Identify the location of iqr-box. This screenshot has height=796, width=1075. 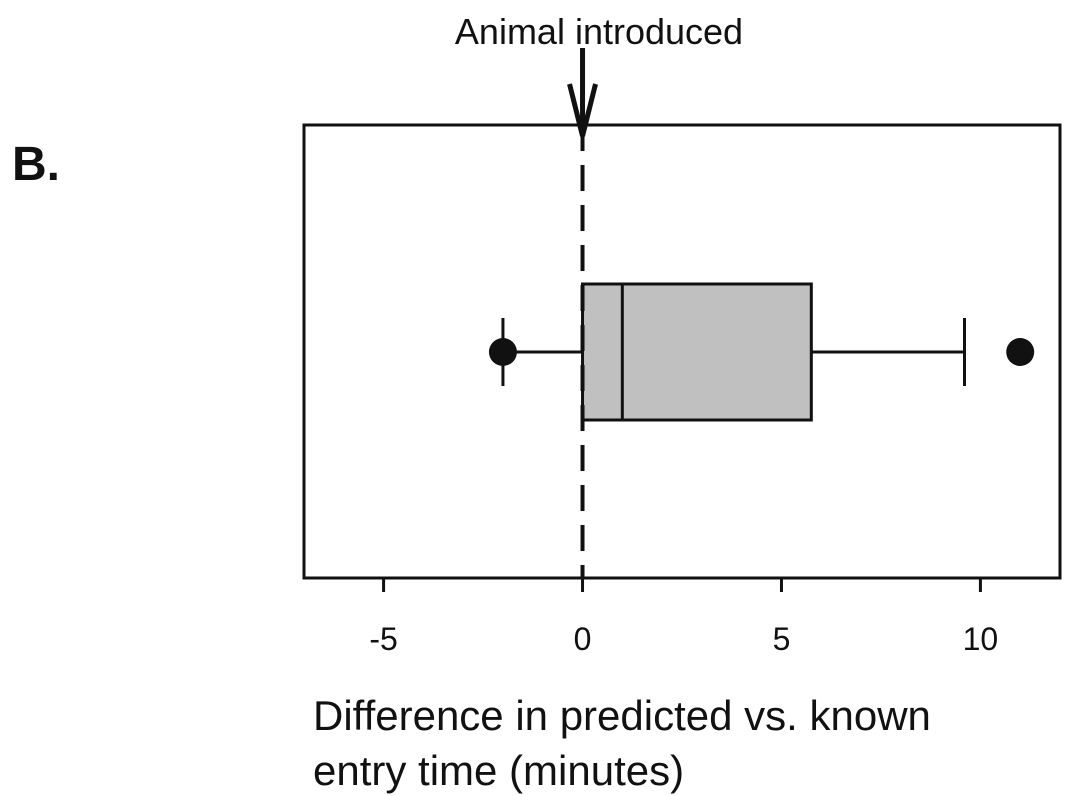
(697, 352).